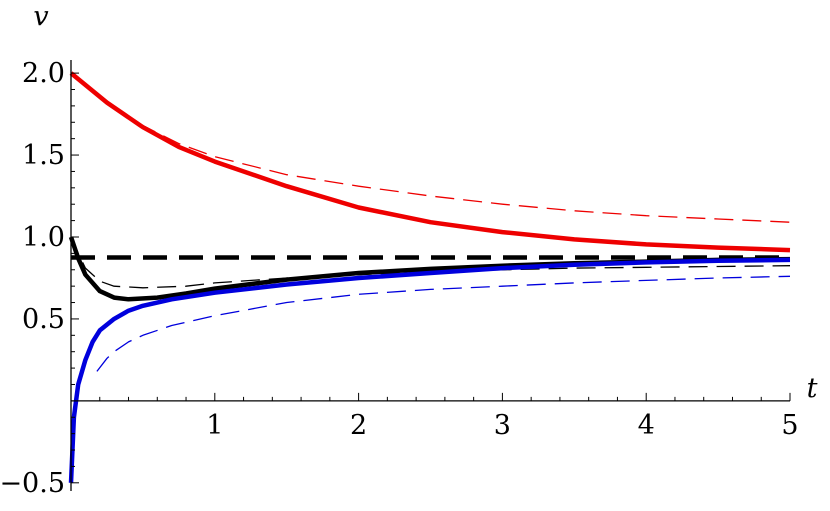 This screenshot has width=830, height=511. What do you see at coordinates (214, 425) in the screenshot?
I see `x-tick-label: 1` at bounding box center [214, 425].